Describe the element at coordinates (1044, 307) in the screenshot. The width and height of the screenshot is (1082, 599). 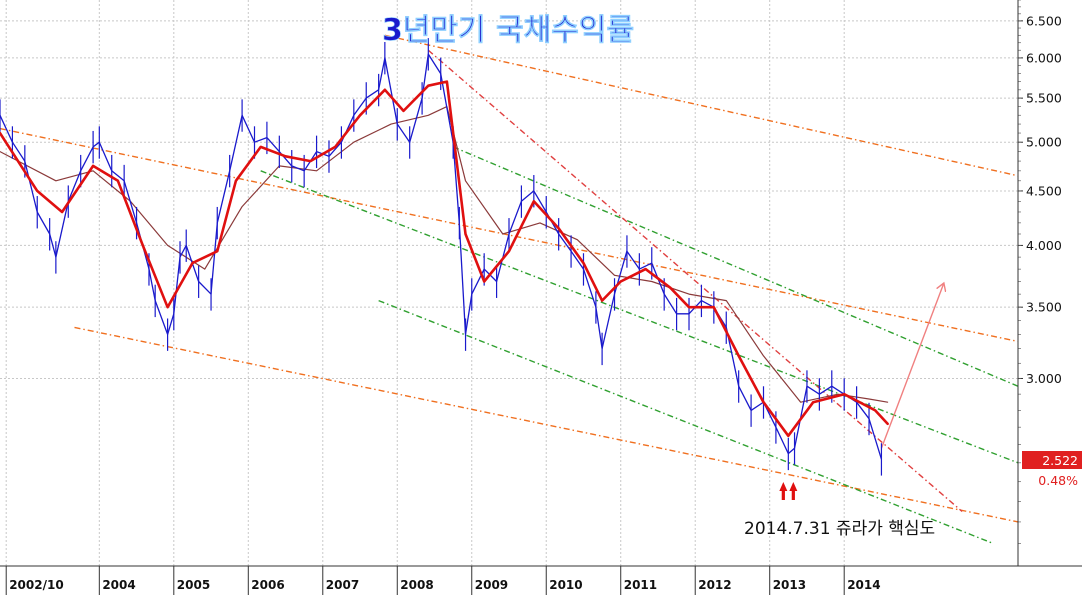
I see `y-tick-label: 3.500` at that location.